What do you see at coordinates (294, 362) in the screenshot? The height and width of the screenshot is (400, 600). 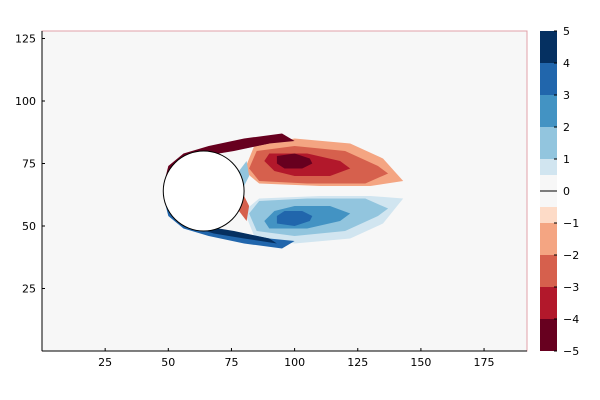 I see `x-tick-label: 100` at bounding box center [294, 362].